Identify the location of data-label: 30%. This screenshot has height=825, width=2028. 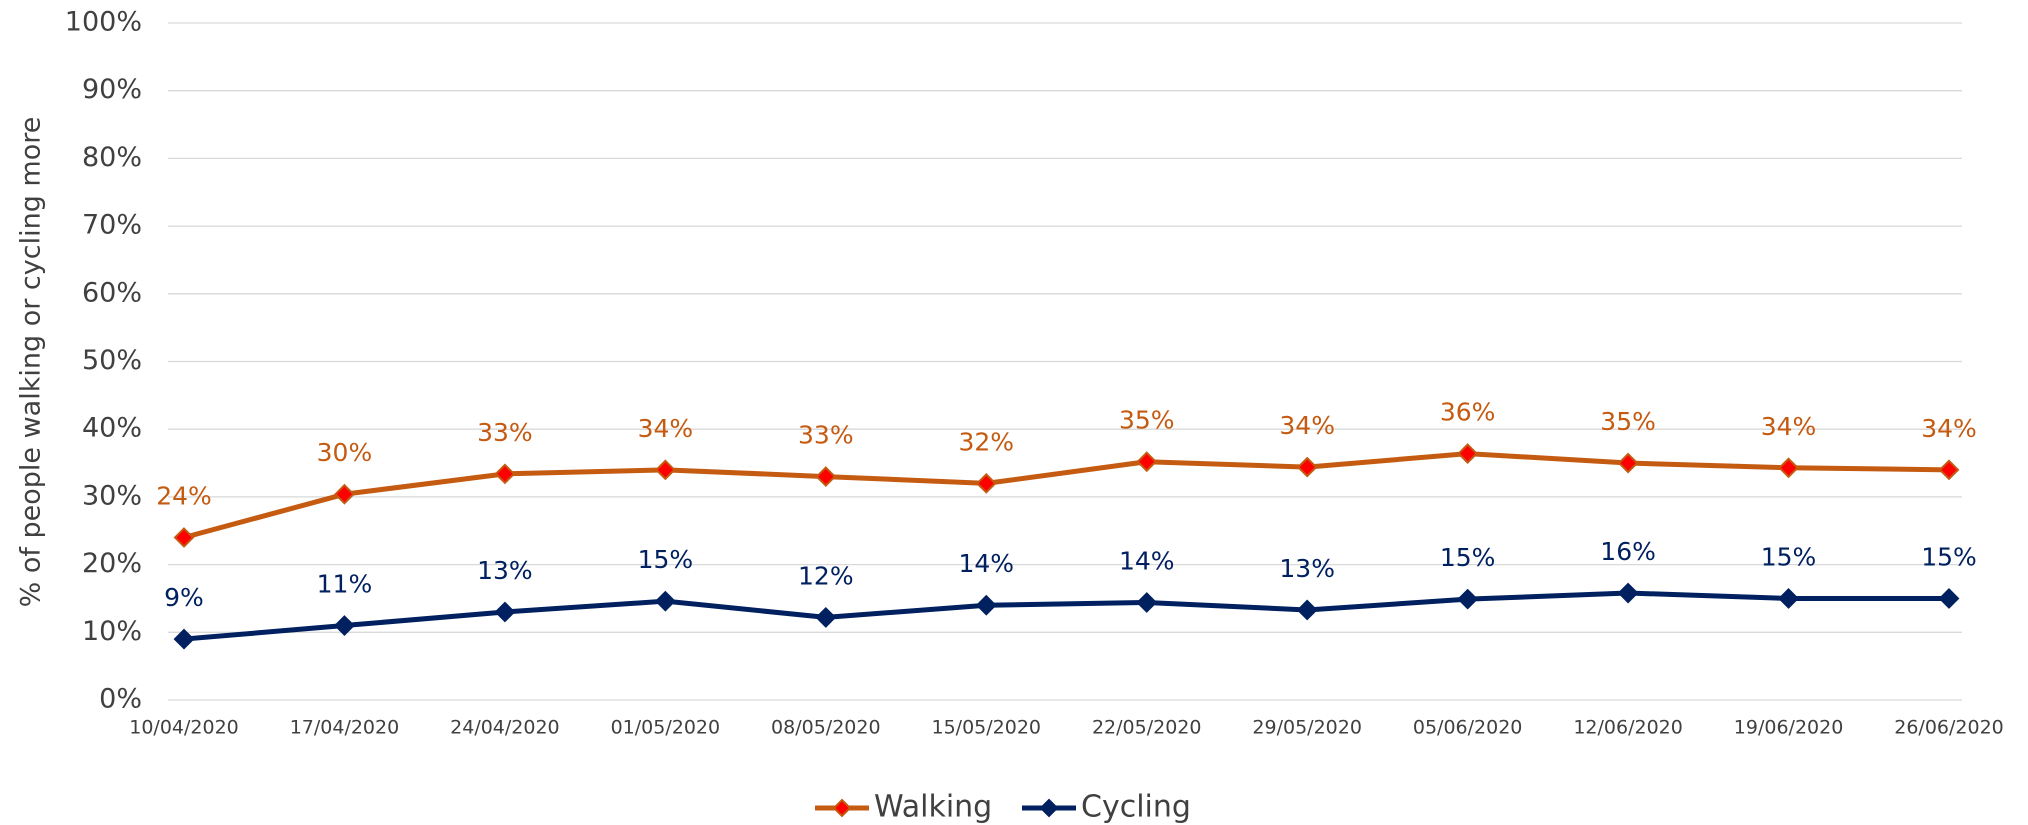
(345, 452).